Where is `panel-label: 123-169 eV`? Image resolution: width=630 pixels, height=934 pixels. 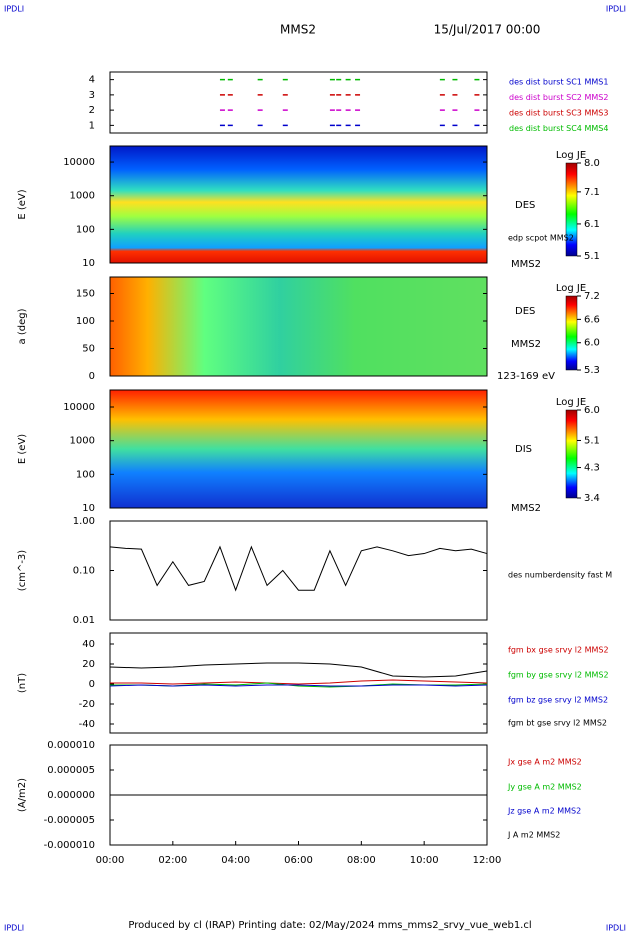 panel-label: 123-169 eV is located at coordinates (526, 376).